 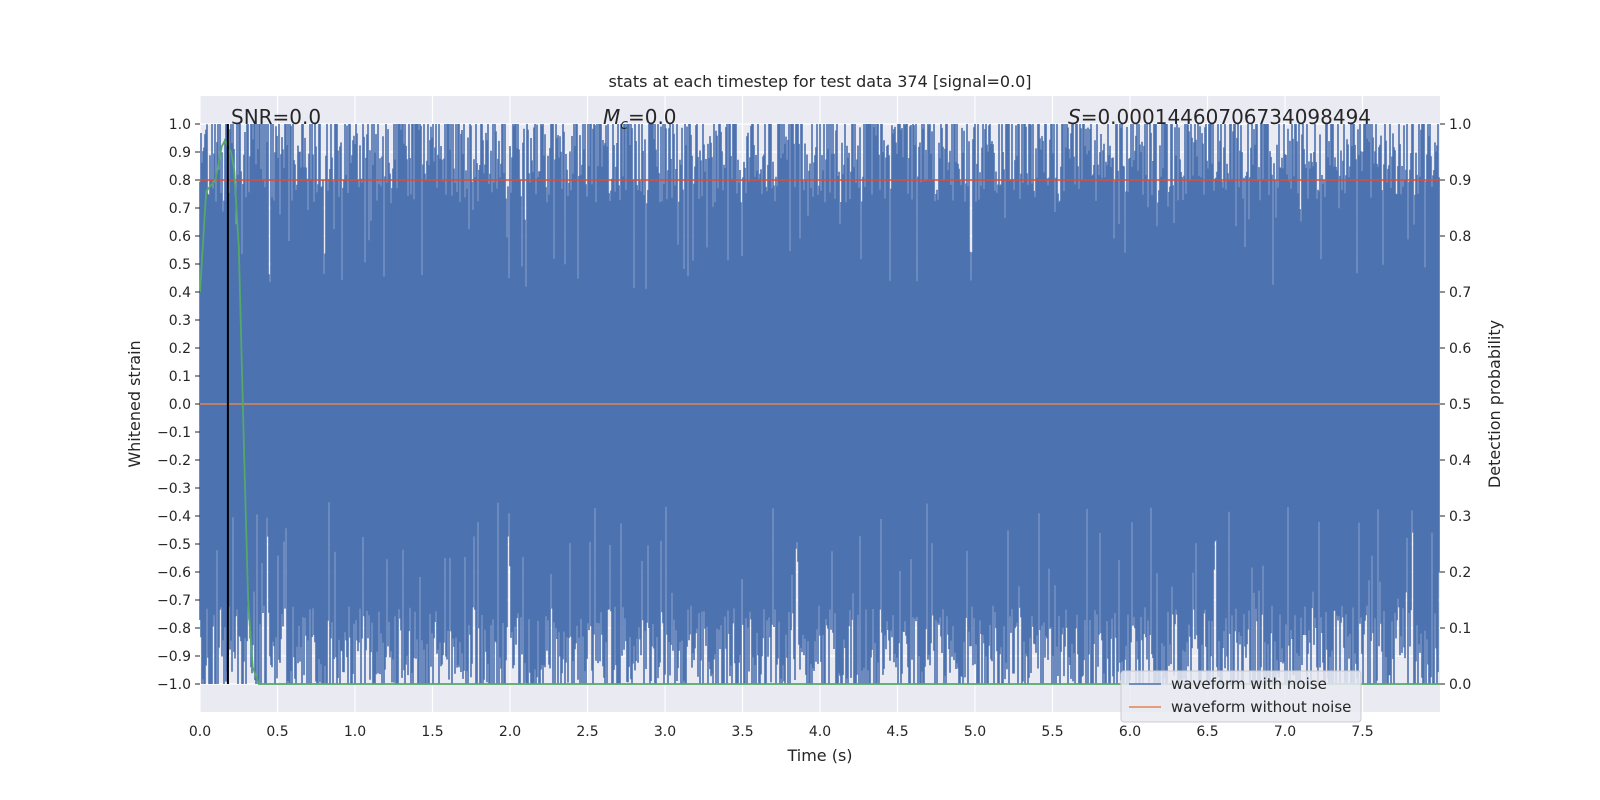 What do you see at coordinates (355, 732) in the screenshot?
I see `x-tick-label-2: 1.0` at bounding box center [355, 732].